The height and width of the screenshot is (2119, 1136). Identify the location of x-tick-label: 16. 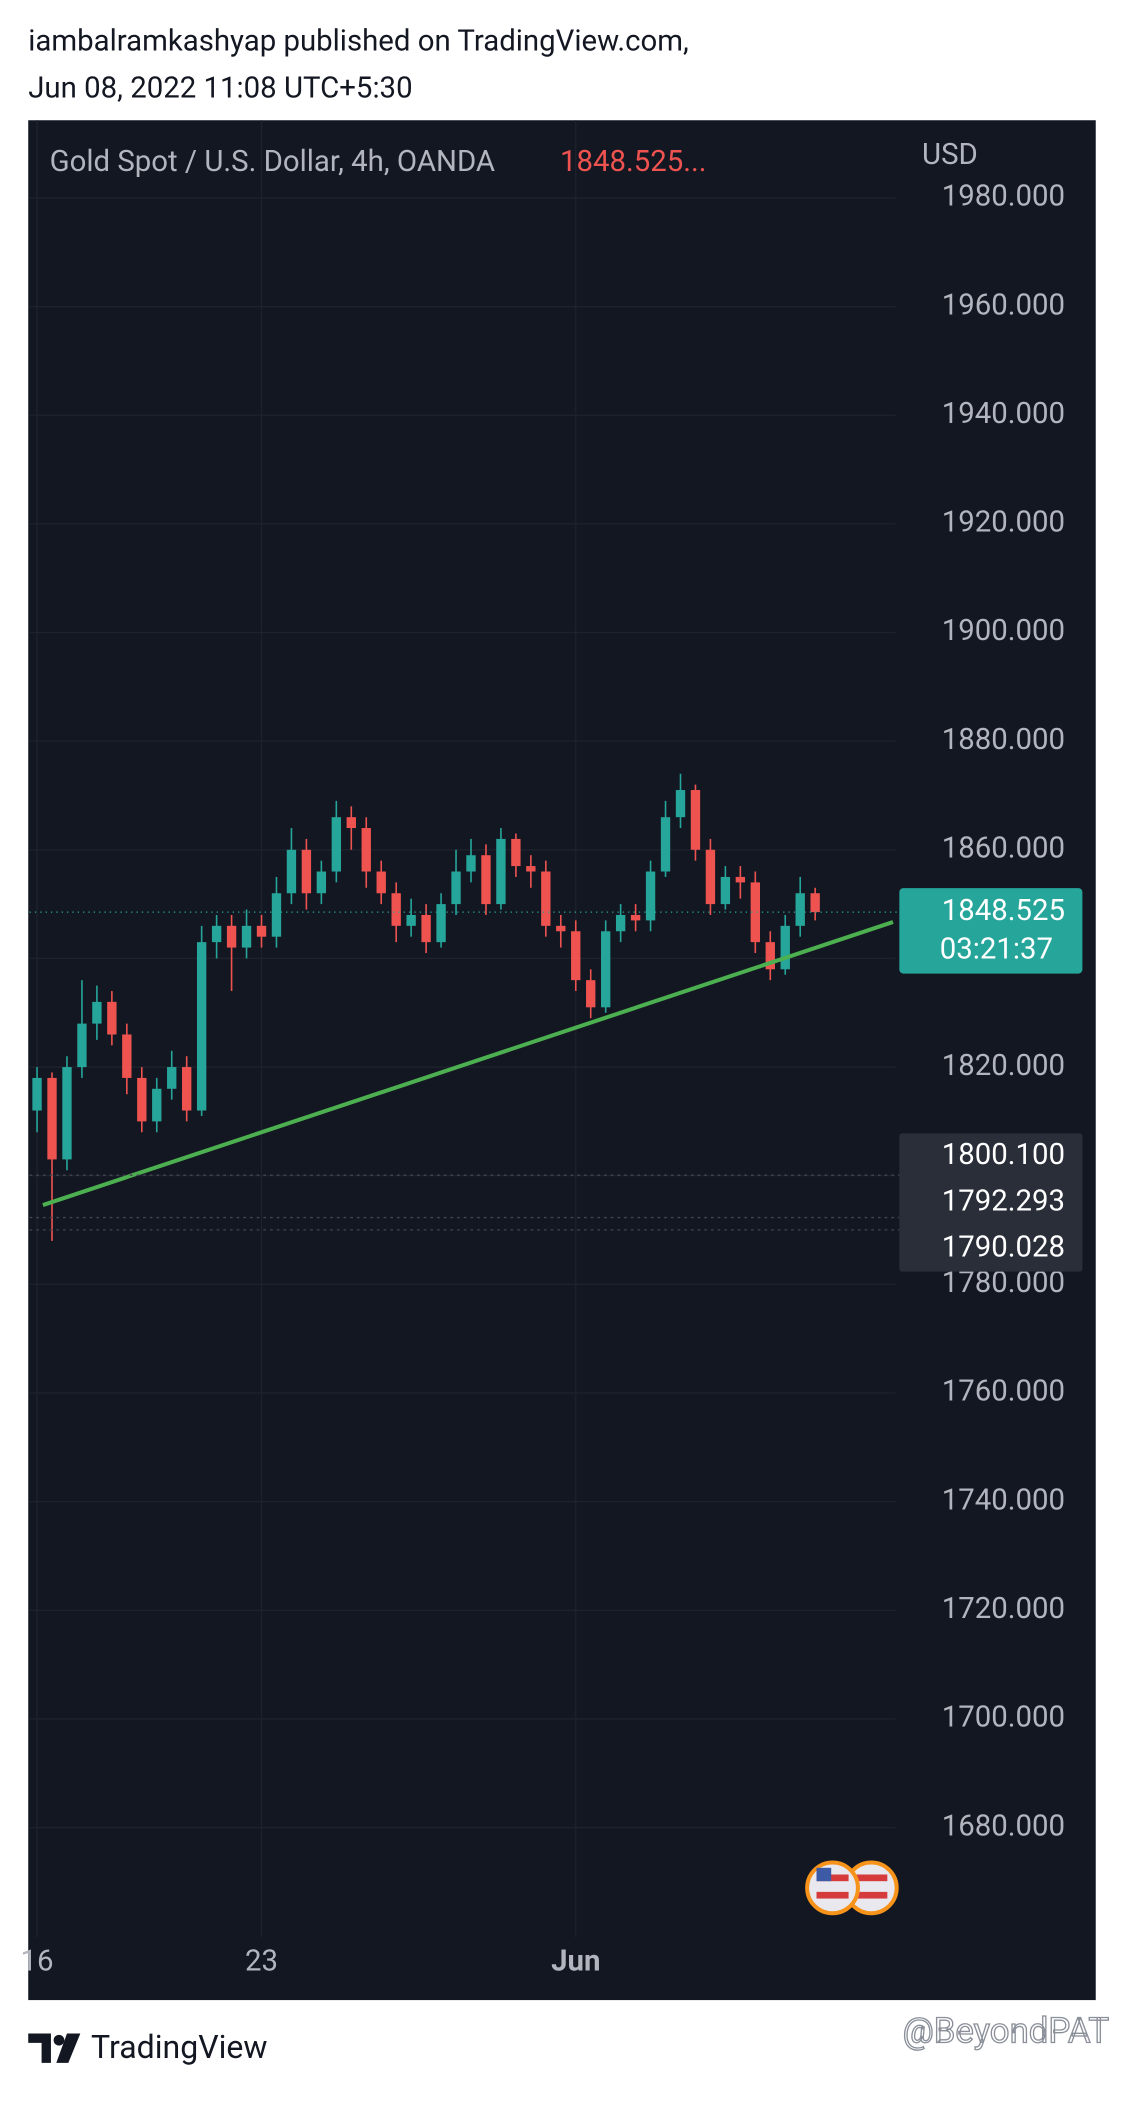
(37, 1961).